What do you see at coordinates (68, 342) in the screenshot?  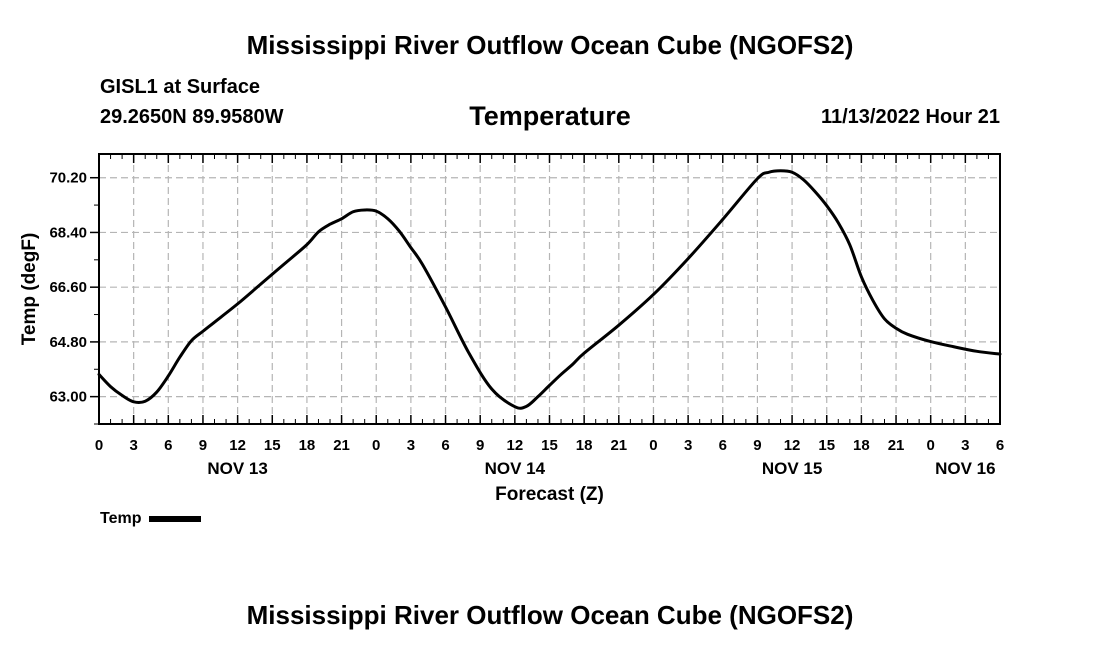 I see `y-tick-label: 64.80` at bounding box center [68, 342].